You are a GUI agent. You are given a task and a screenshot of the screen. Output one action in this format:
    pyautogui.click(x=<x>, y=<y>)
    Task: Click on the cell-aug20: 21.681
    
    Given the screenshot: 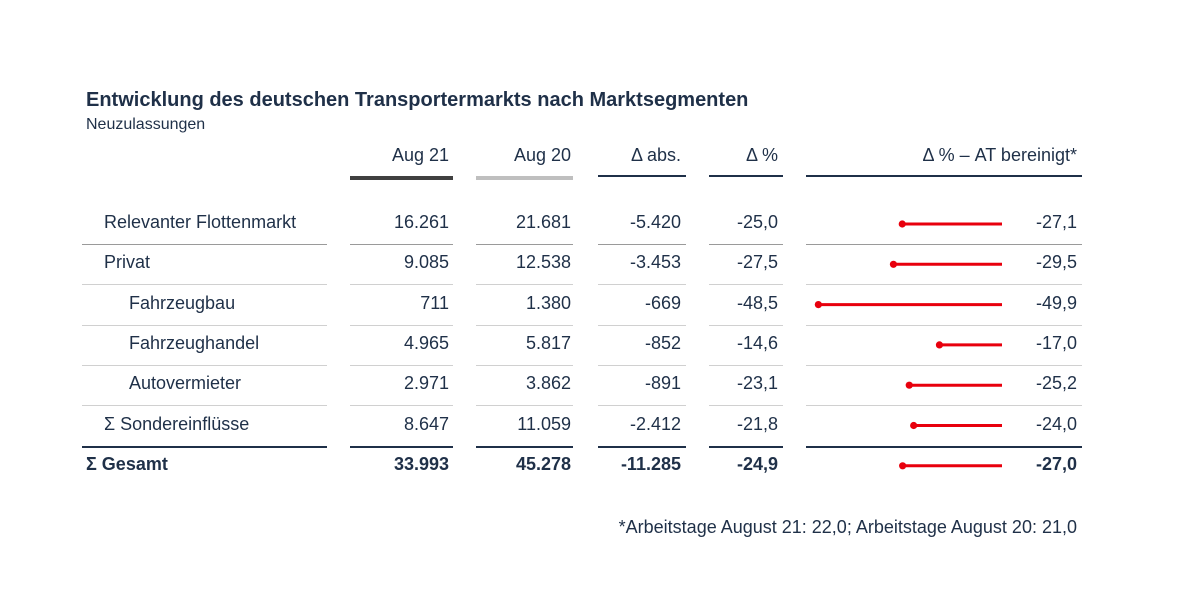 What is the action you would take?
    pyautogui.click(x=543, y=222)
    